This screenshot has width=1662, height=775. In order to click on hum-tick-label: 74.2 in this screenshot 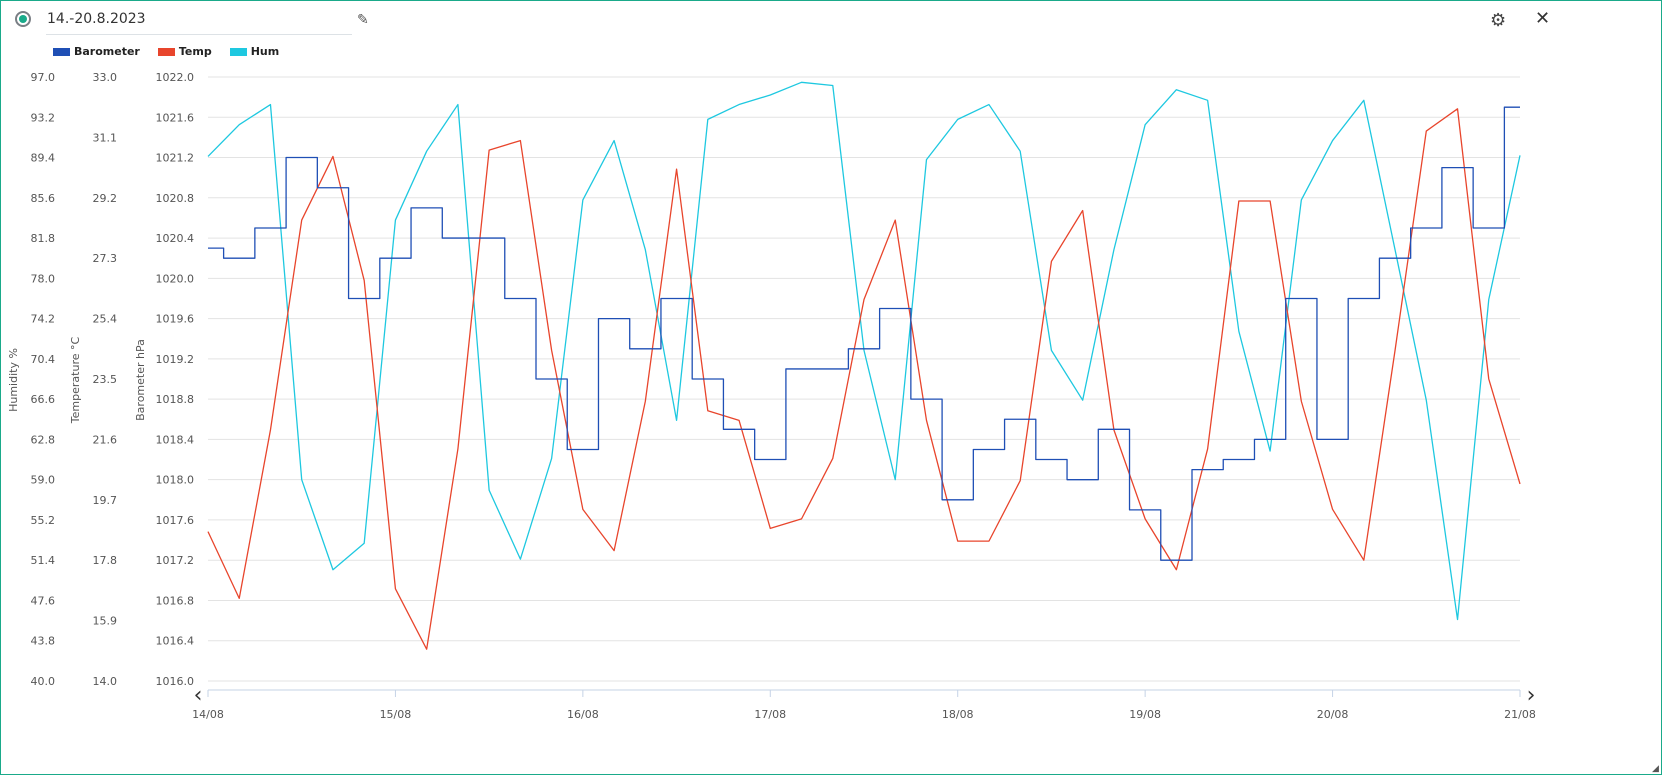, I will do `click(43, 319)`.